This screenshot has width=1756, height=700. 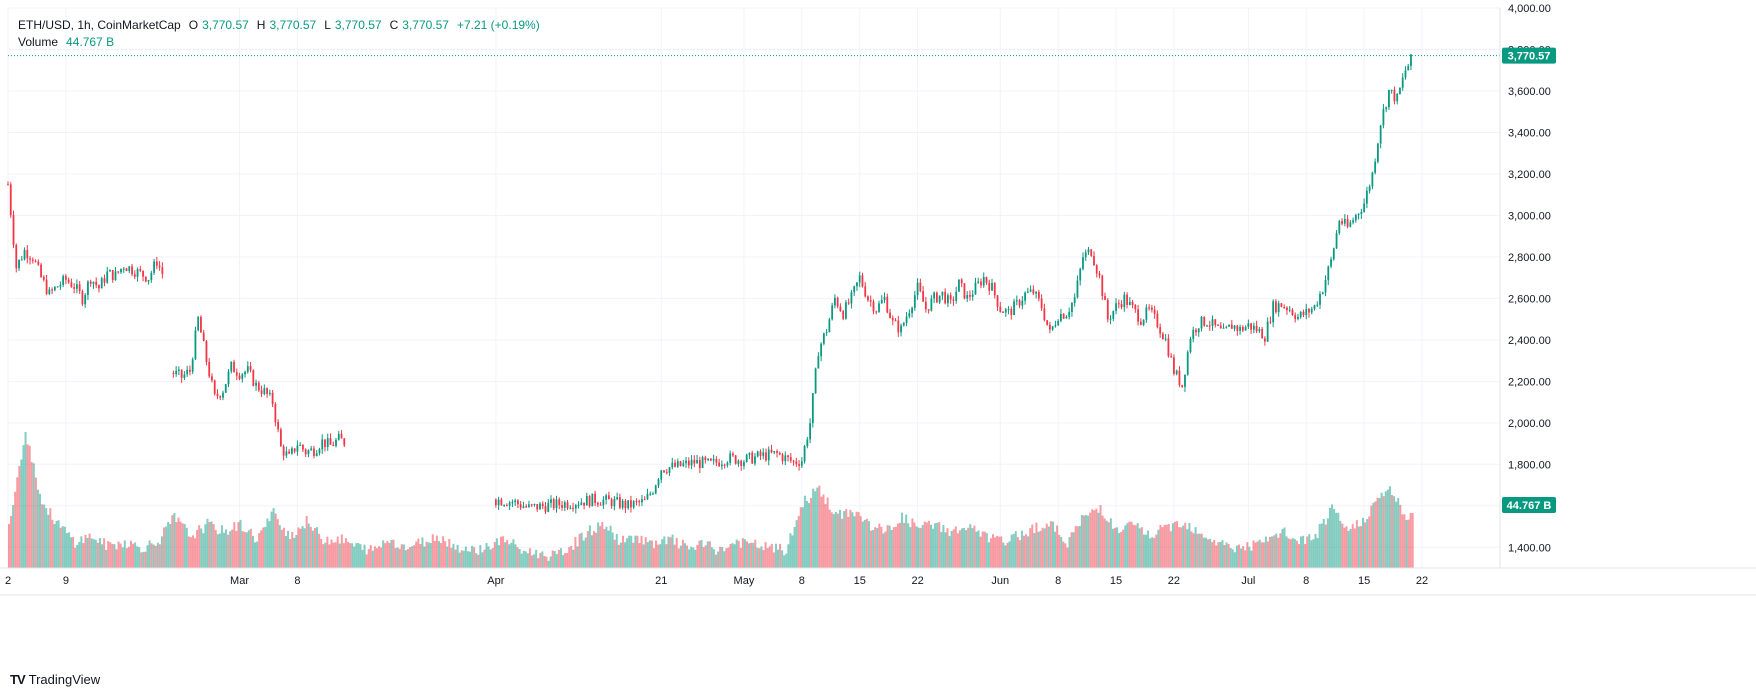 What do you see at coordinates (1529, 9) in the screenshot?
I see `price-tick-label: 4,000.00` at bounding box center [1529, 9].